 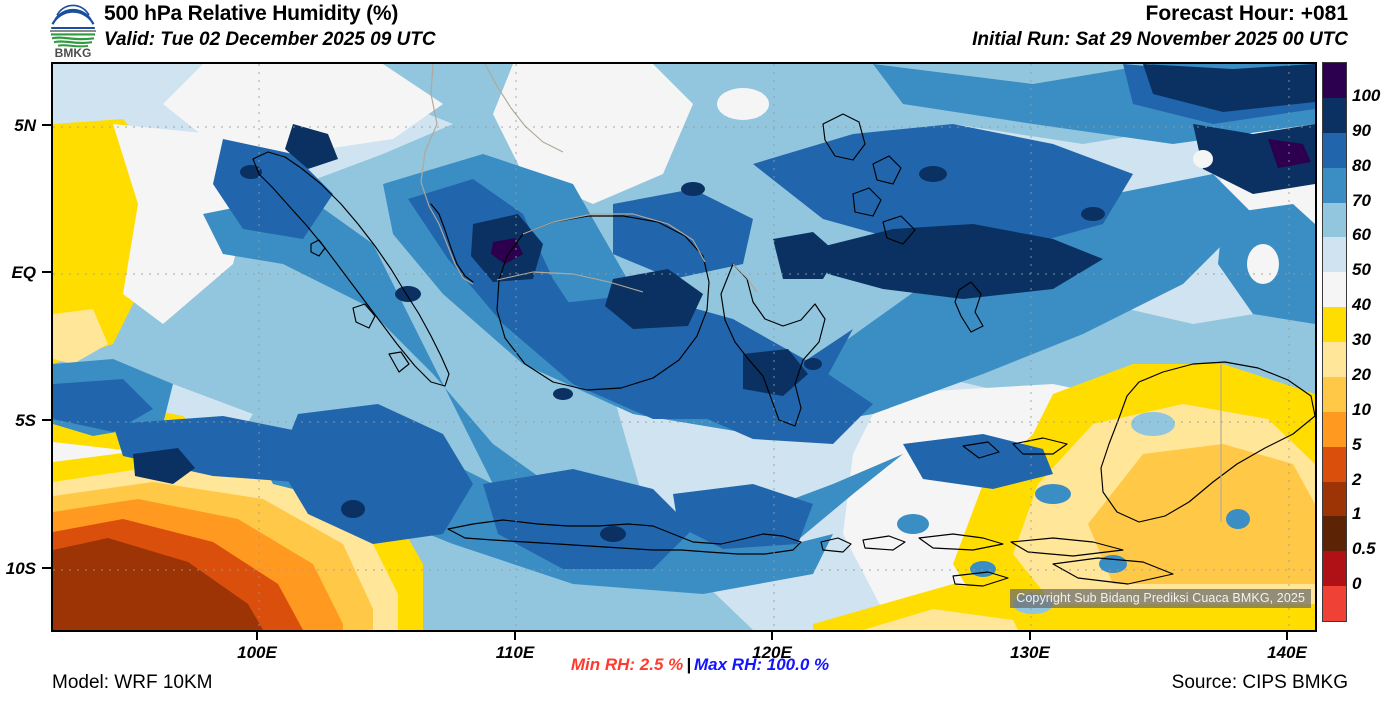 I want to click on xtick-label-140e: 140E, so click(x=1287, y=652).